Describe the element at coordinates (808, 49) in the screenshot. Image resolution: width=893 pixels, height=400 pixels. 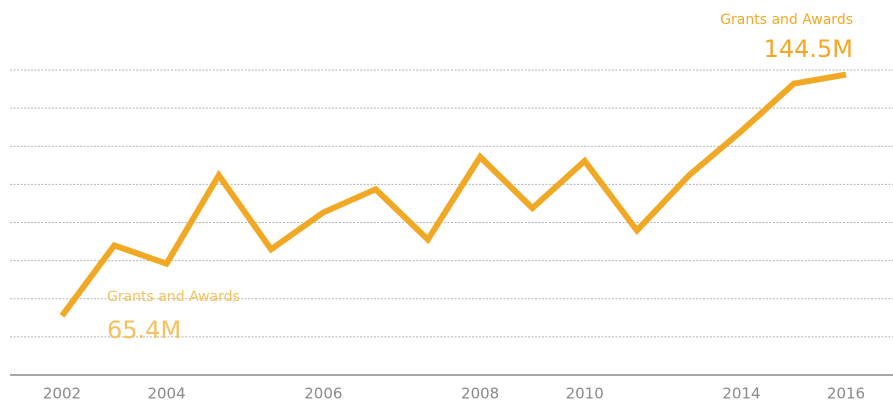
I see `annotation-value: 144.5M` at that location.